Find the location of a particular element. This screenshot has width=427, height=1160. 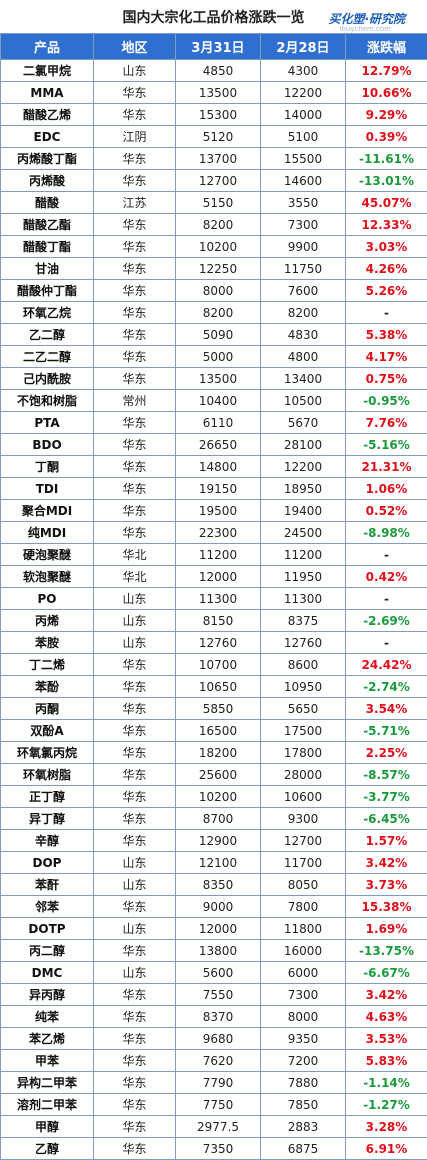

mar31-price-cell: 8200 is located at coordinates (218, 313).